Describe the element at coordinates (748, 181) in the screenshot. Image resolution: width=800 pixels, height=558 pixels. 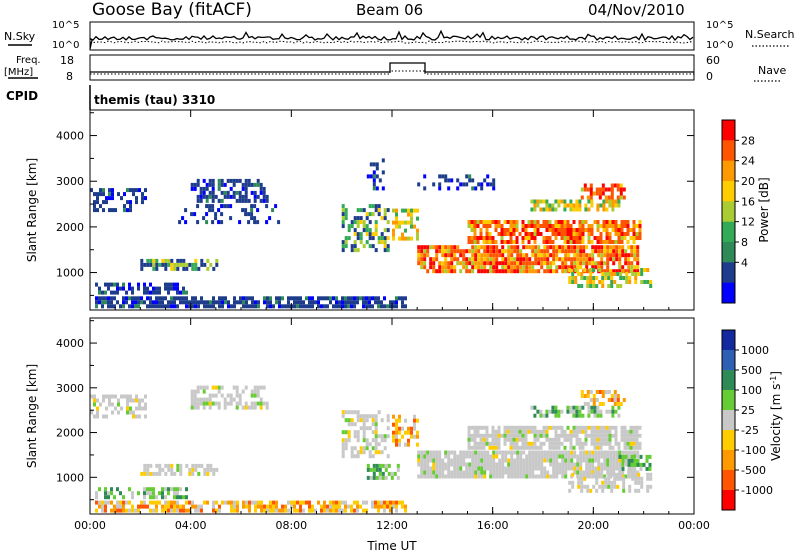
I see `colorbar-tick-label: 20` at that location.